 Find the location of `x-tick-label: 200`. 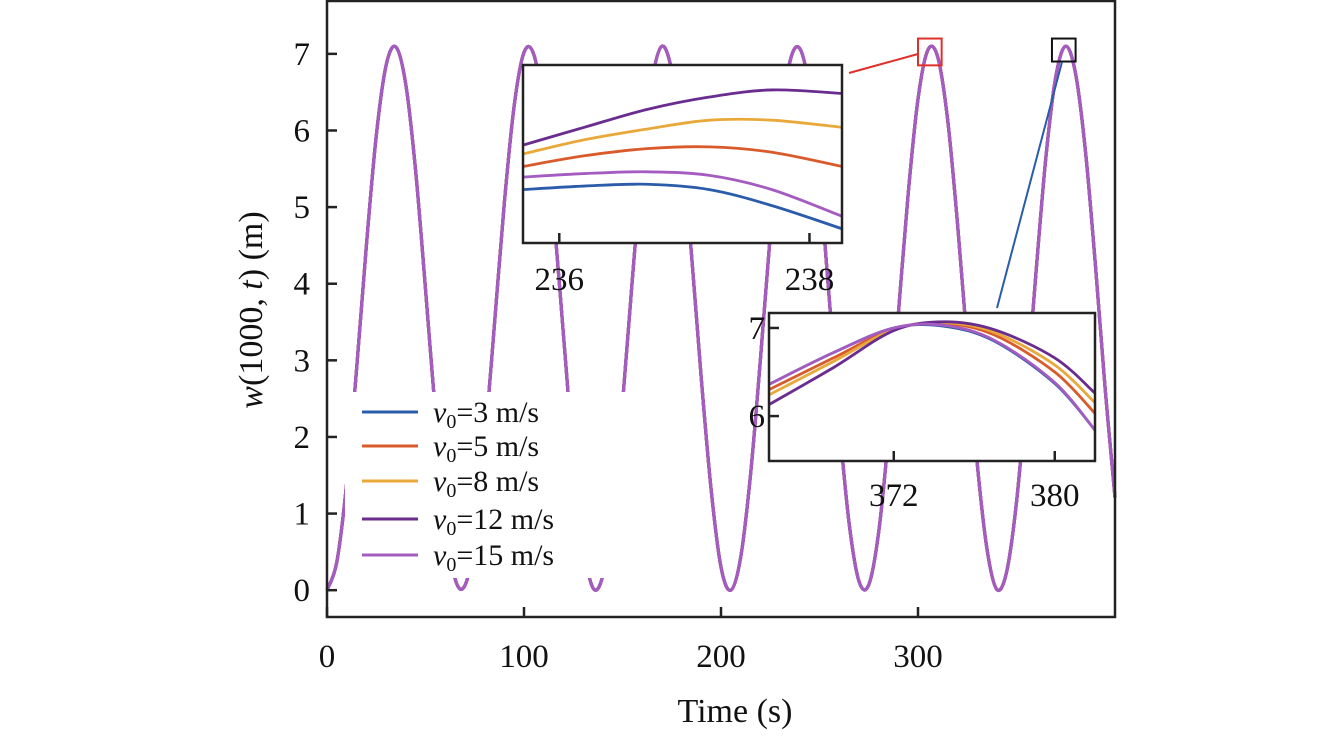

x-tick-label: 200 is located at coordinates (721, 657).